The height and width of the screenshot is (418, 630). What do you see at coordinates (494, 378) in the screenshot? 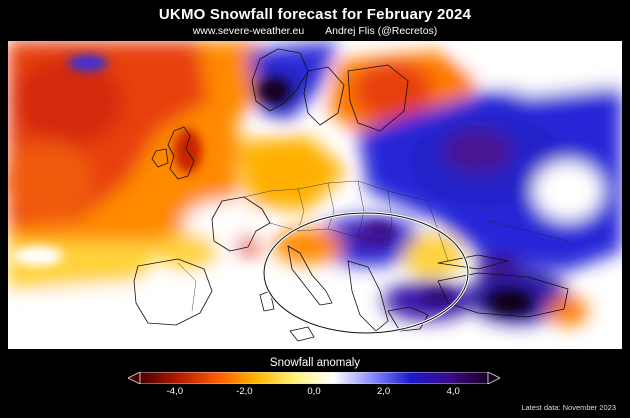
I see `colorbar-arrow-right` at bounding box center [494, 378].